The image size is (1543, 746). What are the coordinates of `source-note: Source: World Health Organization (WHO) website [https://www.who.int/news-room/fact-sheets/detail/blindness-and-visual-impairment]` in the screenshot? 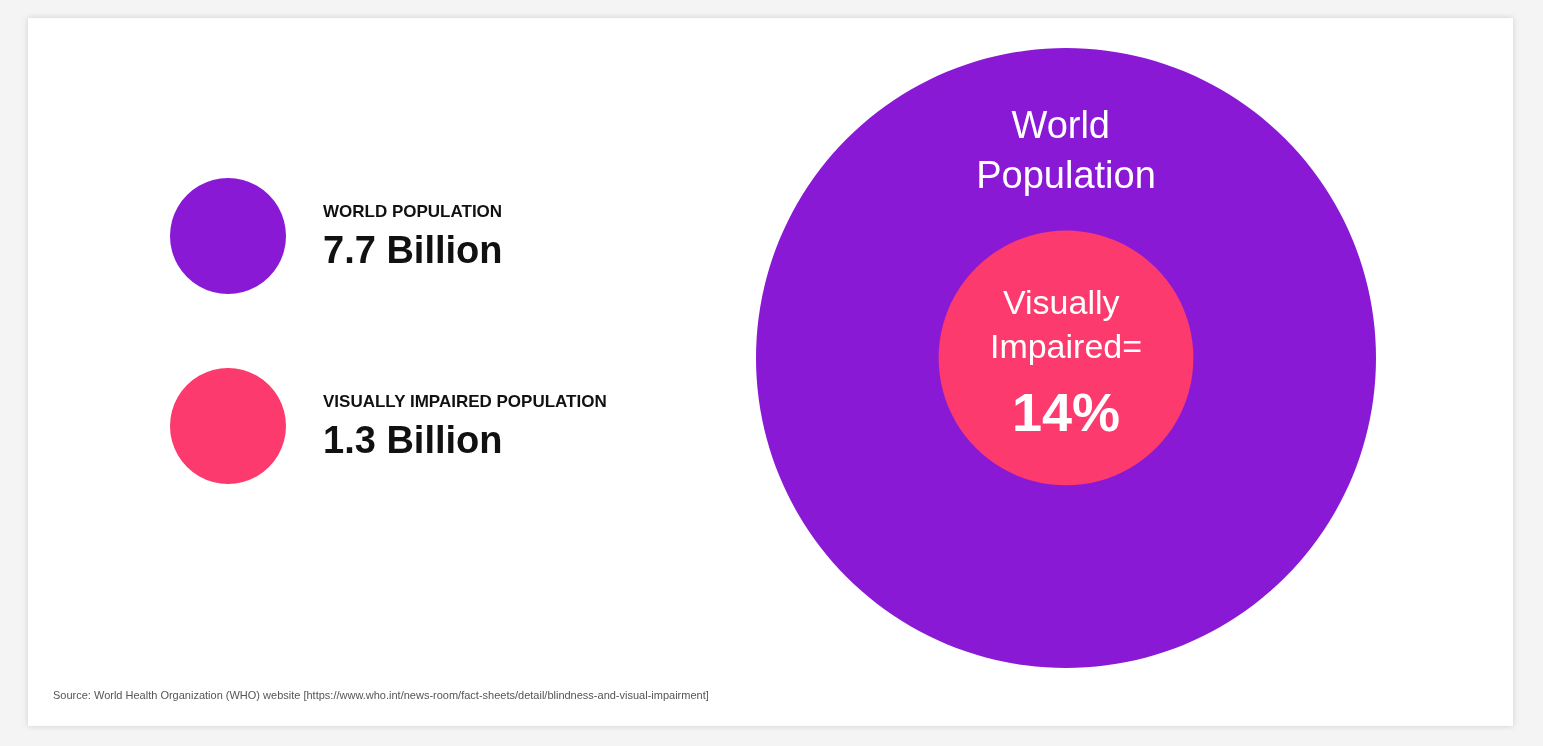 It's located at (381, 695).